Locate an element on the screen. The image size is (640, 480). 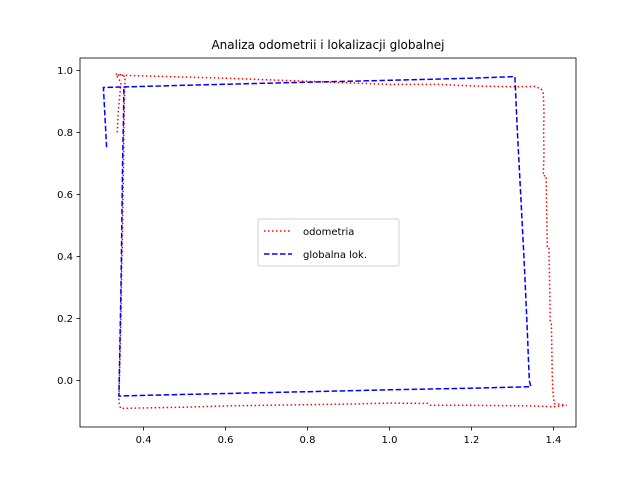
x-tick-label: 0.6 is located at coordinates (226, 440).